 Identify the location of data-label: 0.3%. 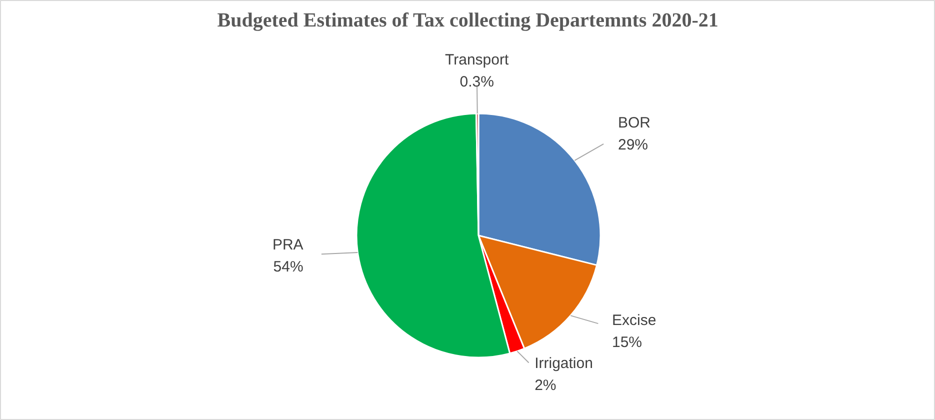
(477, 81).